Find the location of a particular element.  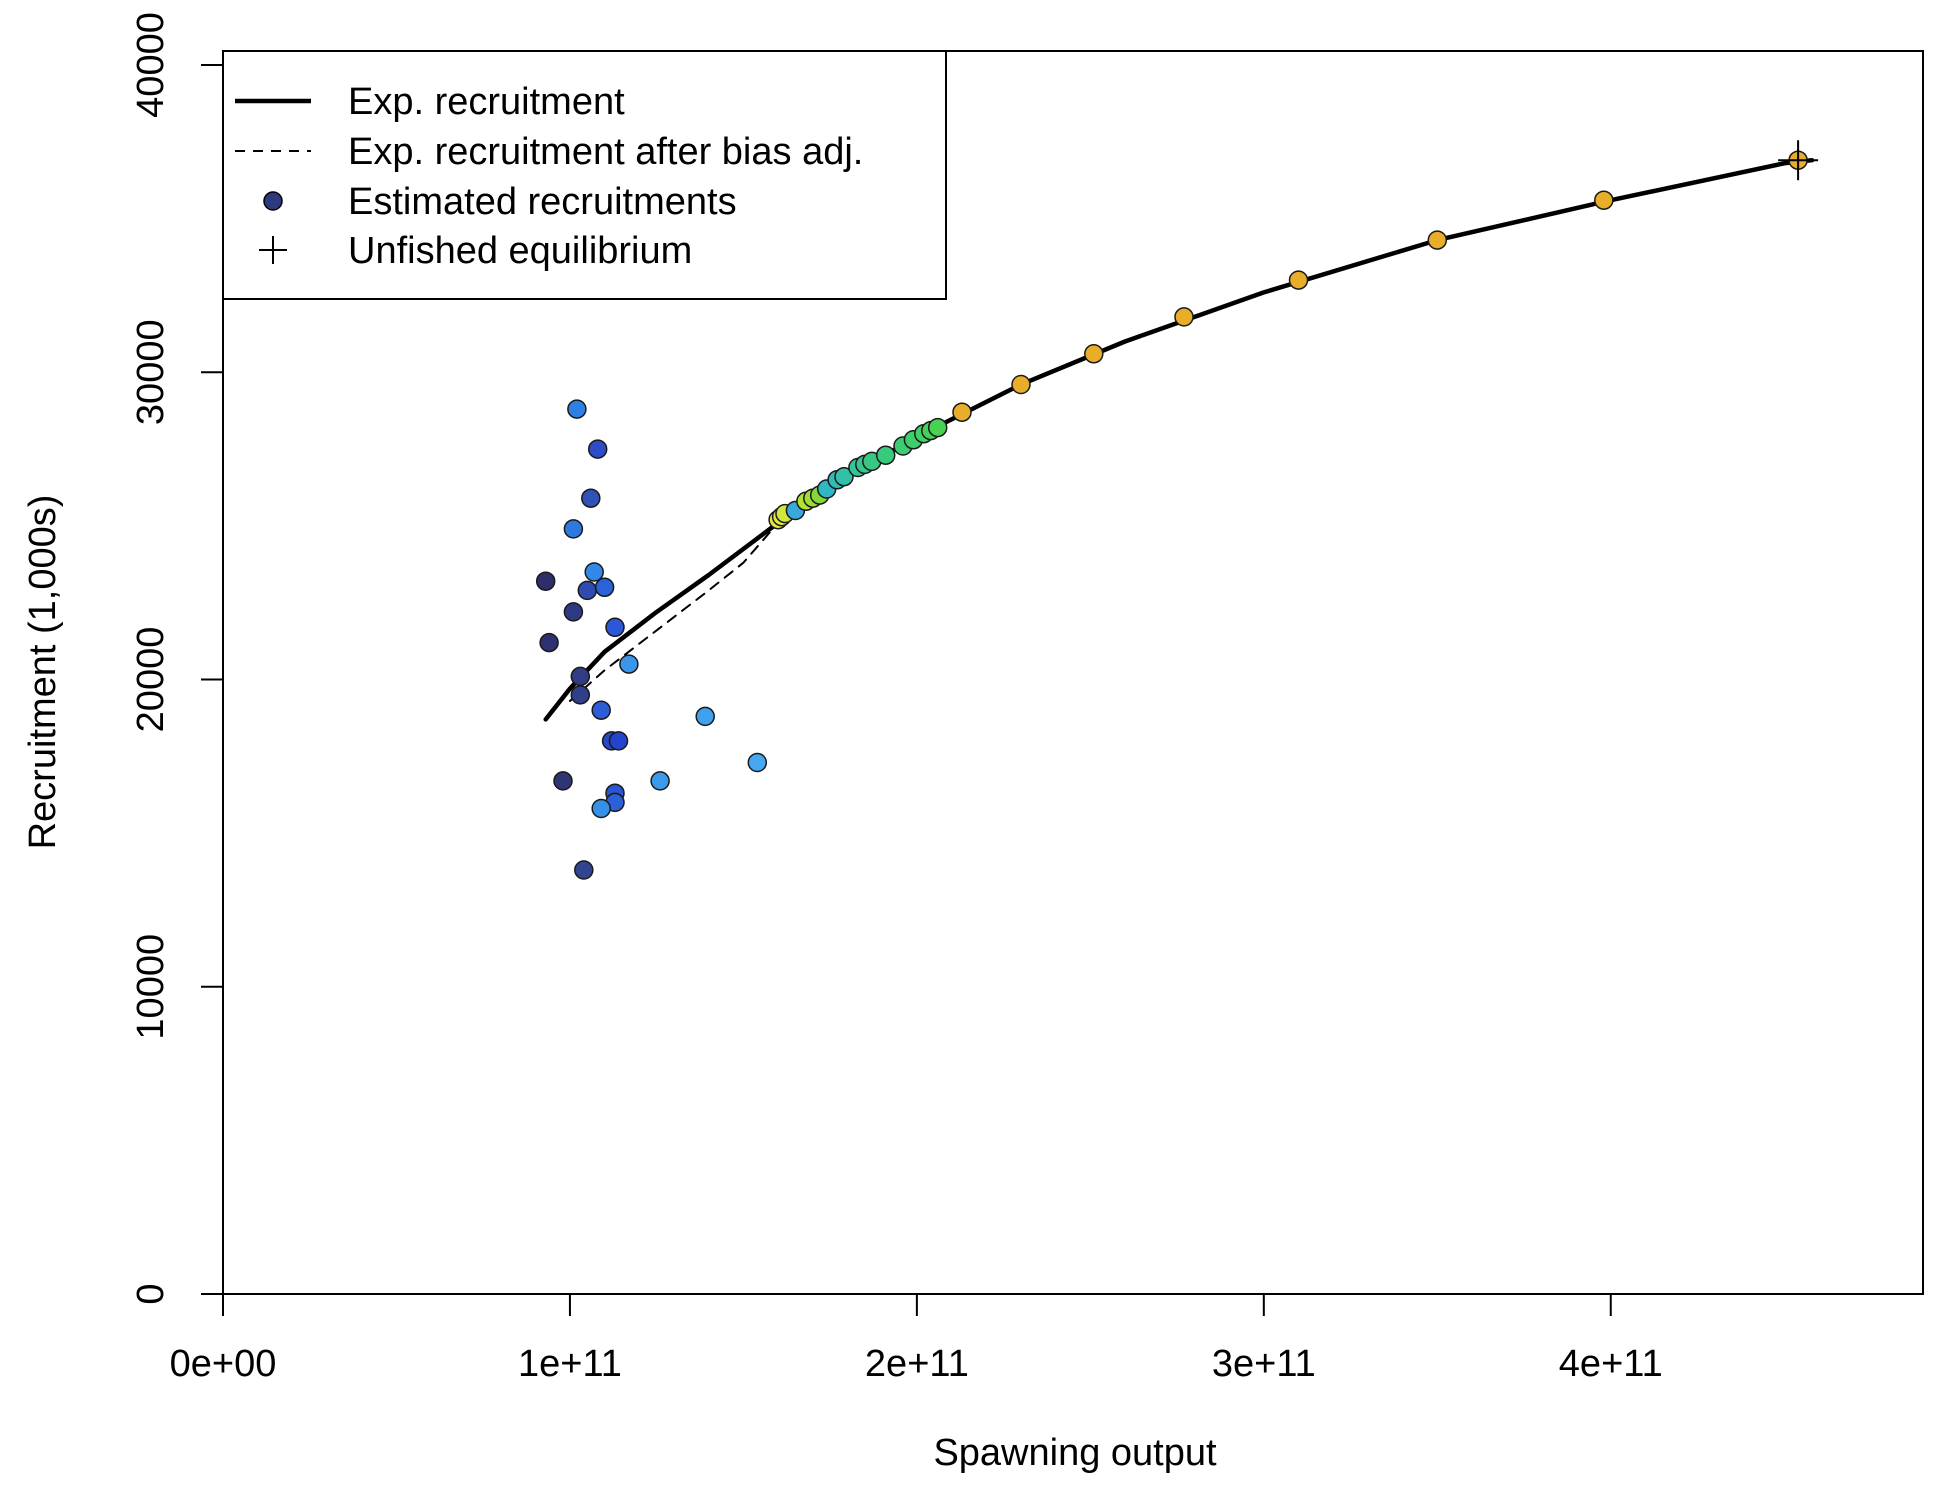

y-tick-label: 0 is located at coordinates (151, 1293).